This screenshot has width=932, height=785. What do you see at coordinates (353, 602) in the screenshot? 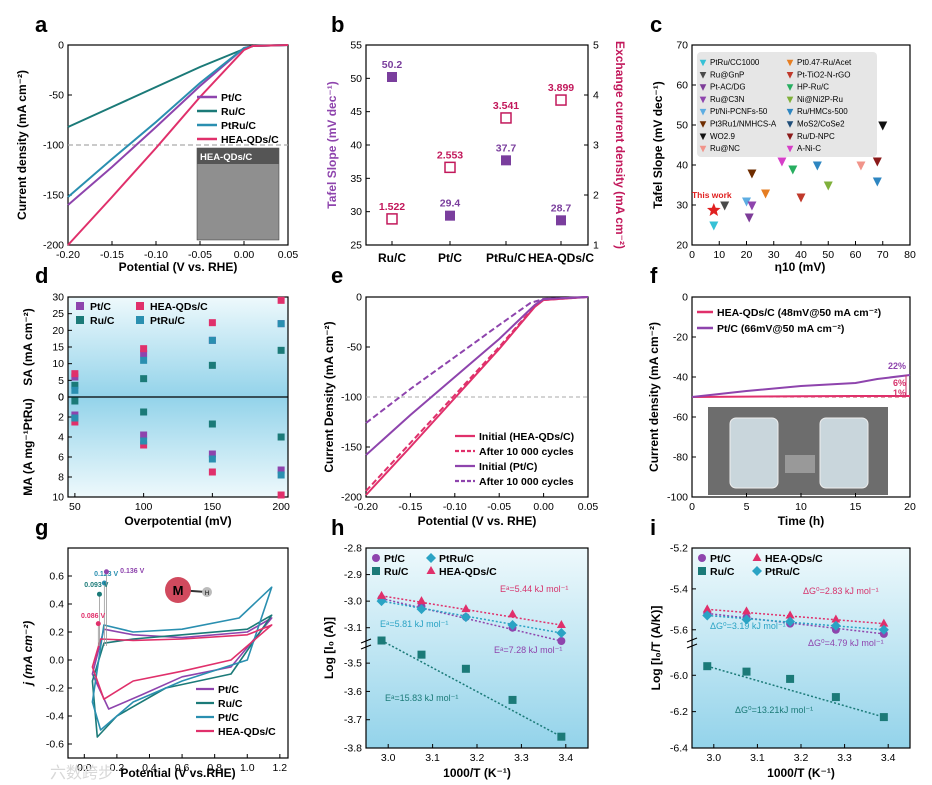
I see `panel-h-top-ytick-label: -3.0` at bounding box center [353, 602].